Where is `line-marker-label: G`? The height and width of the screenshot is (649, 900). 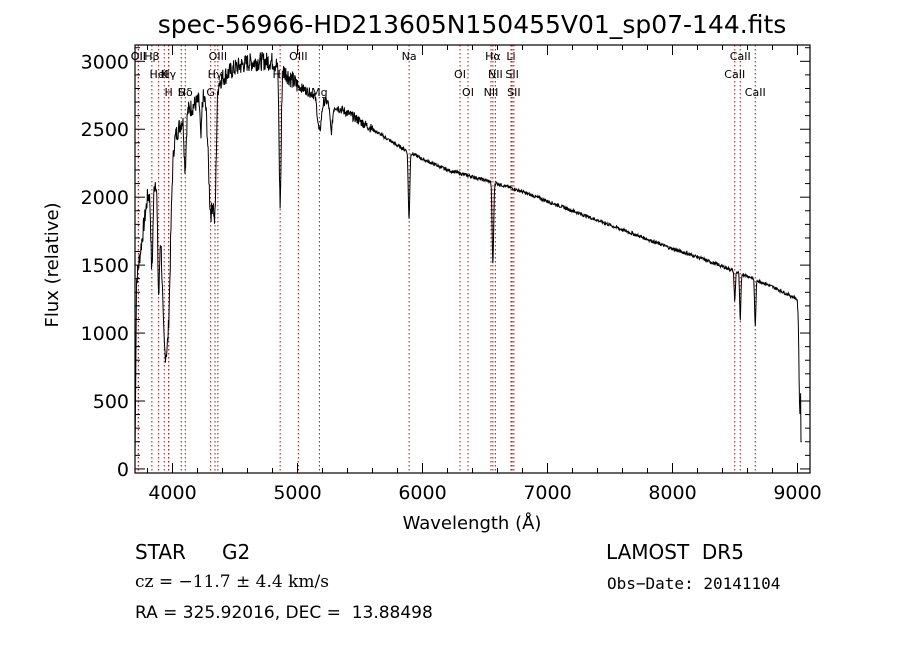 line-marker-label: G is located at coordinates (210, 92).